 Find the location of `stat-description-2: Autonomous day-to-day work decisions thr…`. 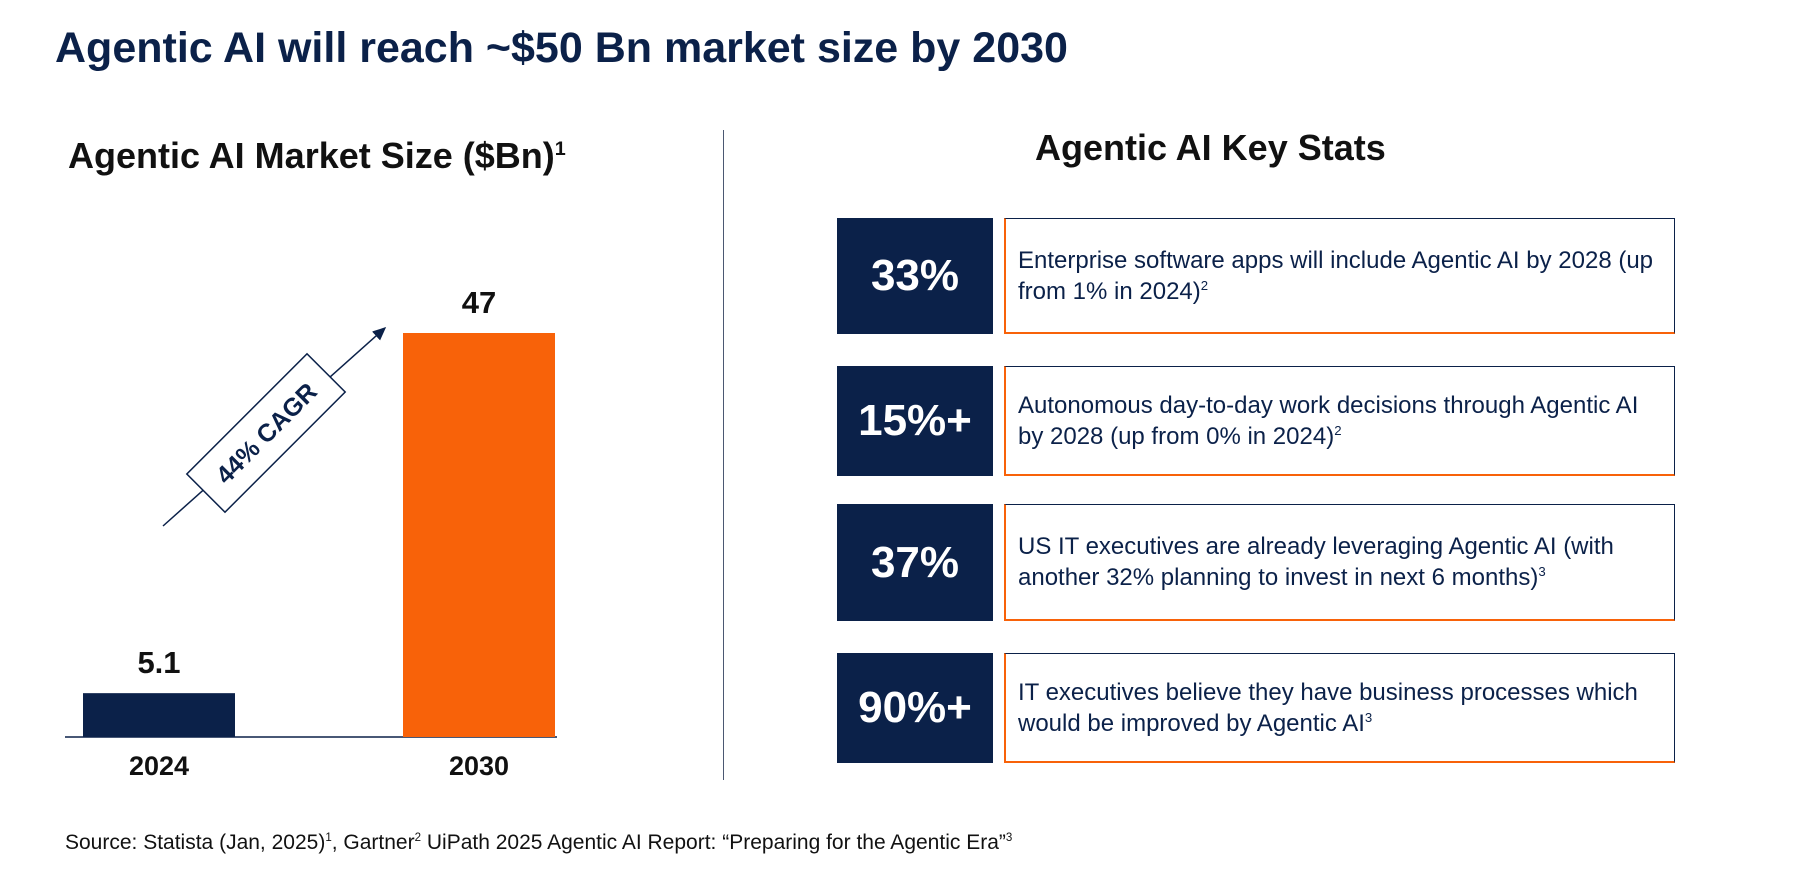

stat-description-2: Autonomous day-to-day work decisions thr… is located at coordinates (1339, 421).